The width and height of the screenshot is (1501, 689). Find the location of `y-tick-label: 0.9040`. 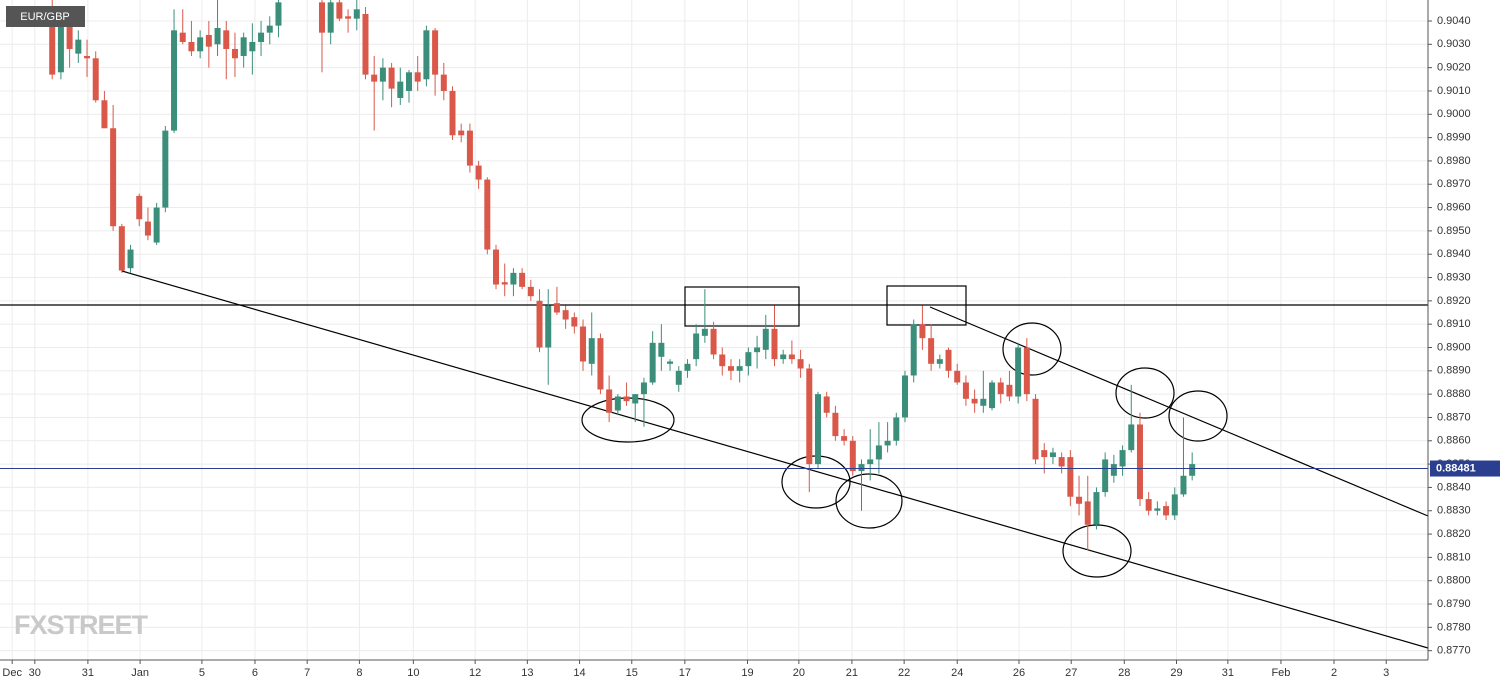

y-tick-label: 0.9040 is located at coordinates (1454, 21).